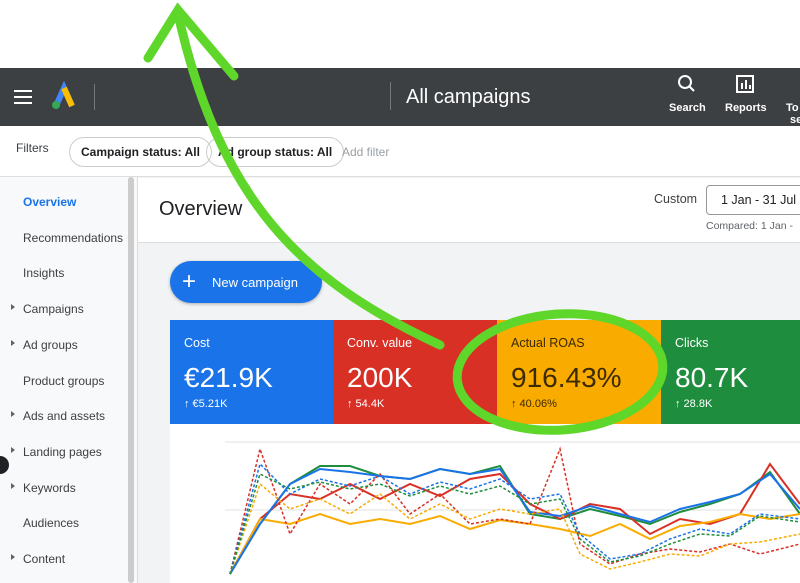  I want to click on new-campaign-button, so click(246, 282).